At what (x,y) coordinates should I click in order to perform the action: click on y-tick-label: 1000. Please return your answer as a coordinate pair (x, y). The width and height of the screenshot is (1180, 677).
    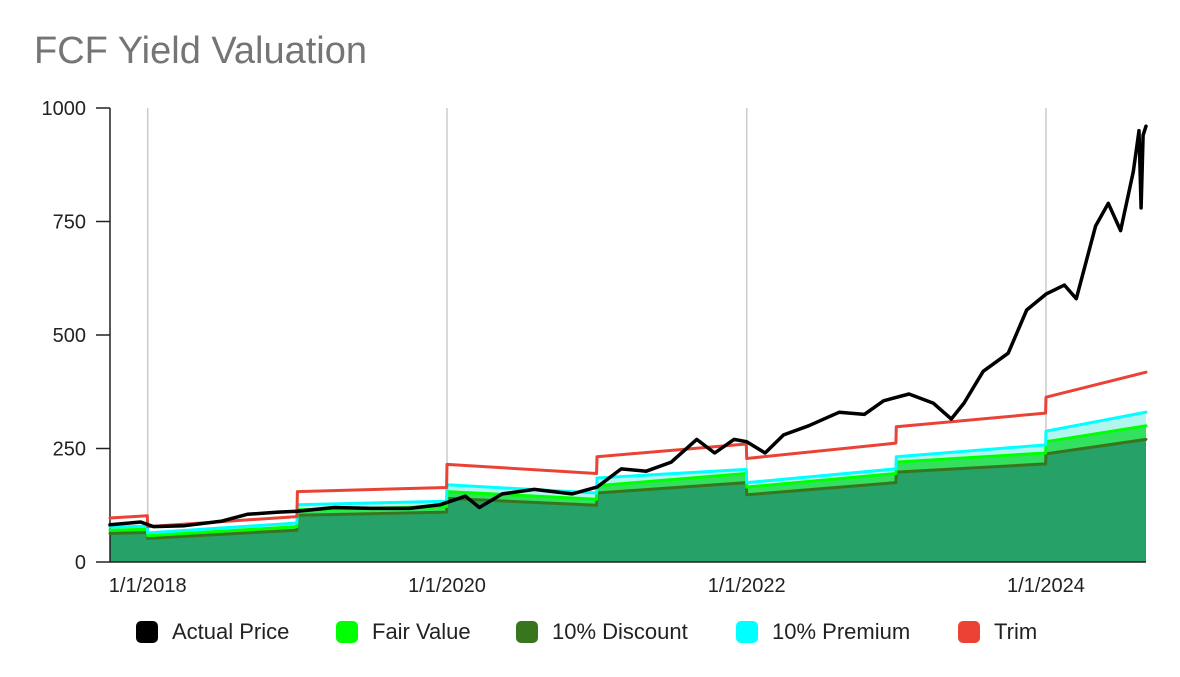
    Looking at the image, I should click on (64, 109).